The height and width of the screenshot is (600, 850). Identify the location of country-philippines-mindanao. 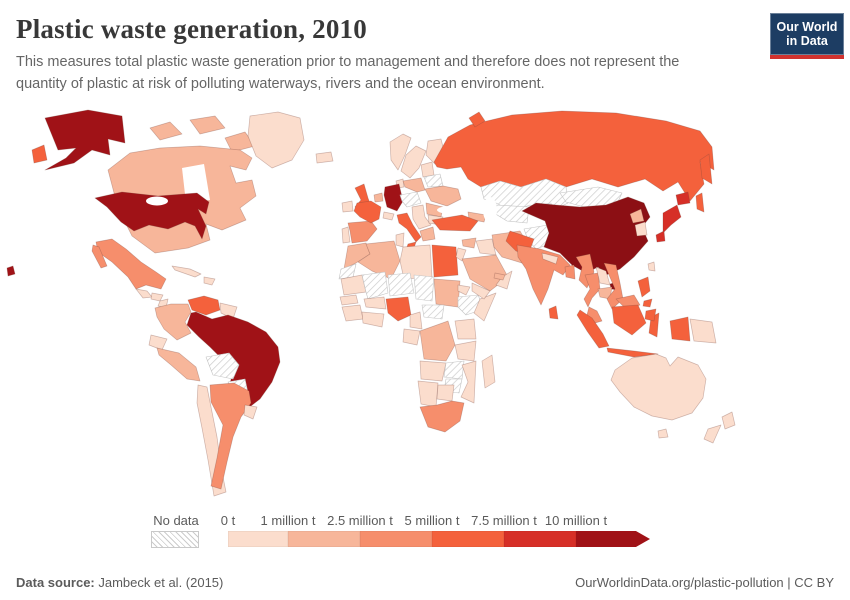
(650, 315).